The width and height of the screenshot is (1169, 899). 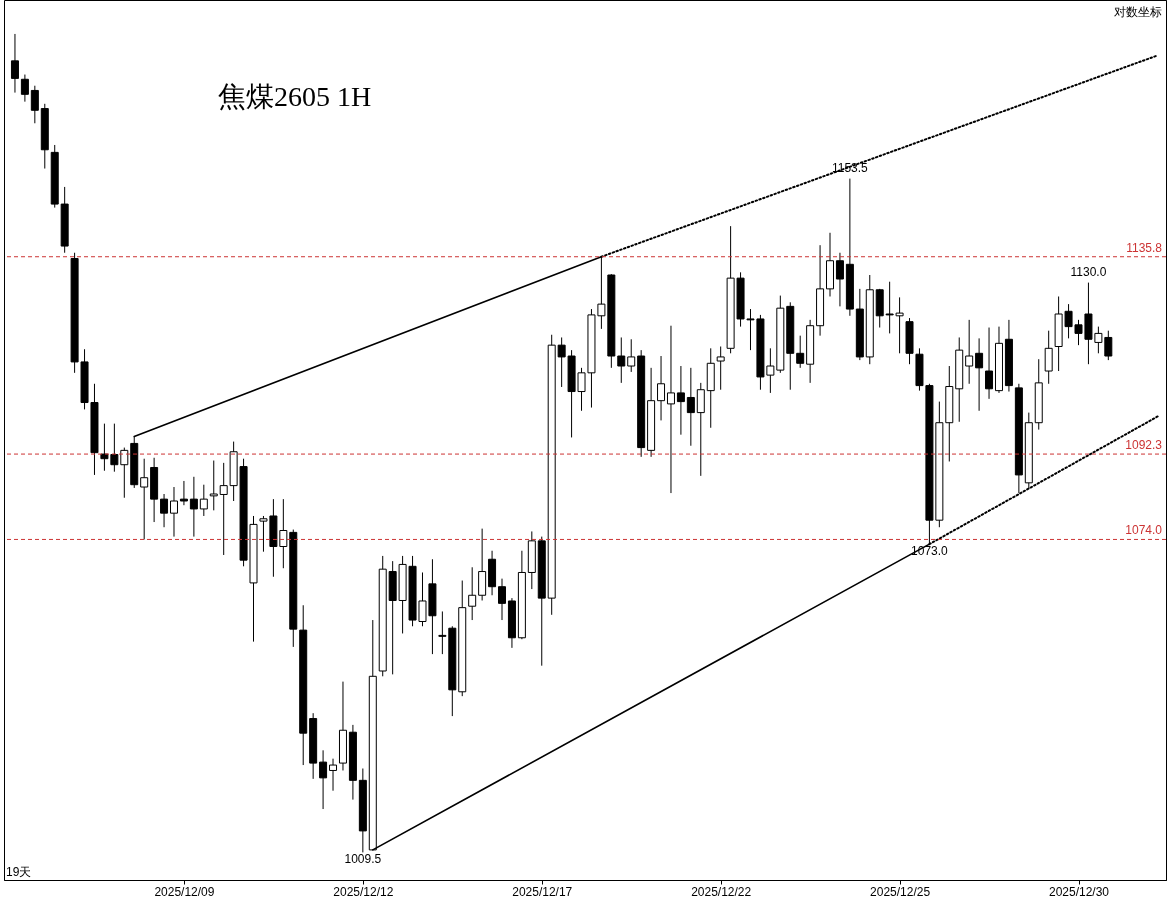 What do you see at coordinates (930, 551) in the screenshot?
I see `annotation: 1073.0` at bounding box center [930, 551].